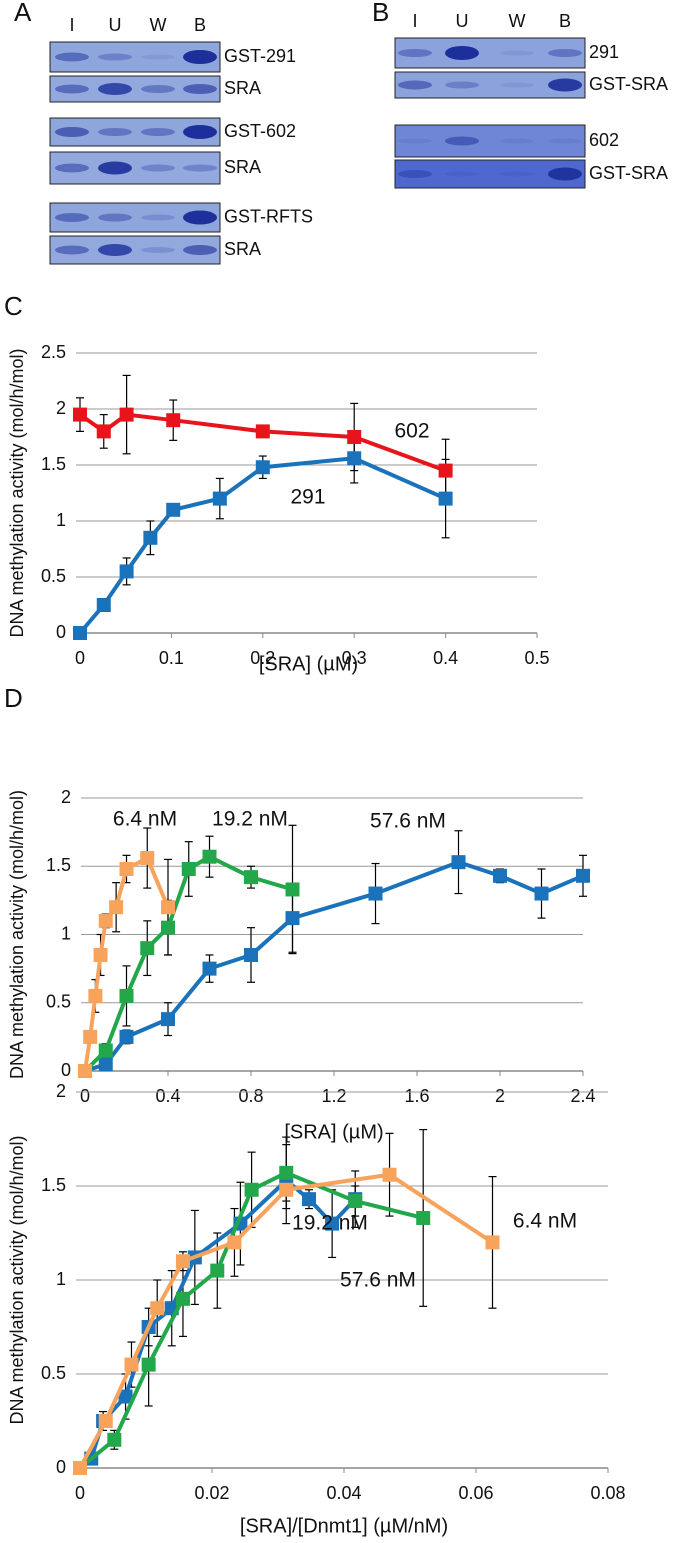 This screenshot has height=1543, width=693. I want to click on panel-label: B, so click(380, 13).